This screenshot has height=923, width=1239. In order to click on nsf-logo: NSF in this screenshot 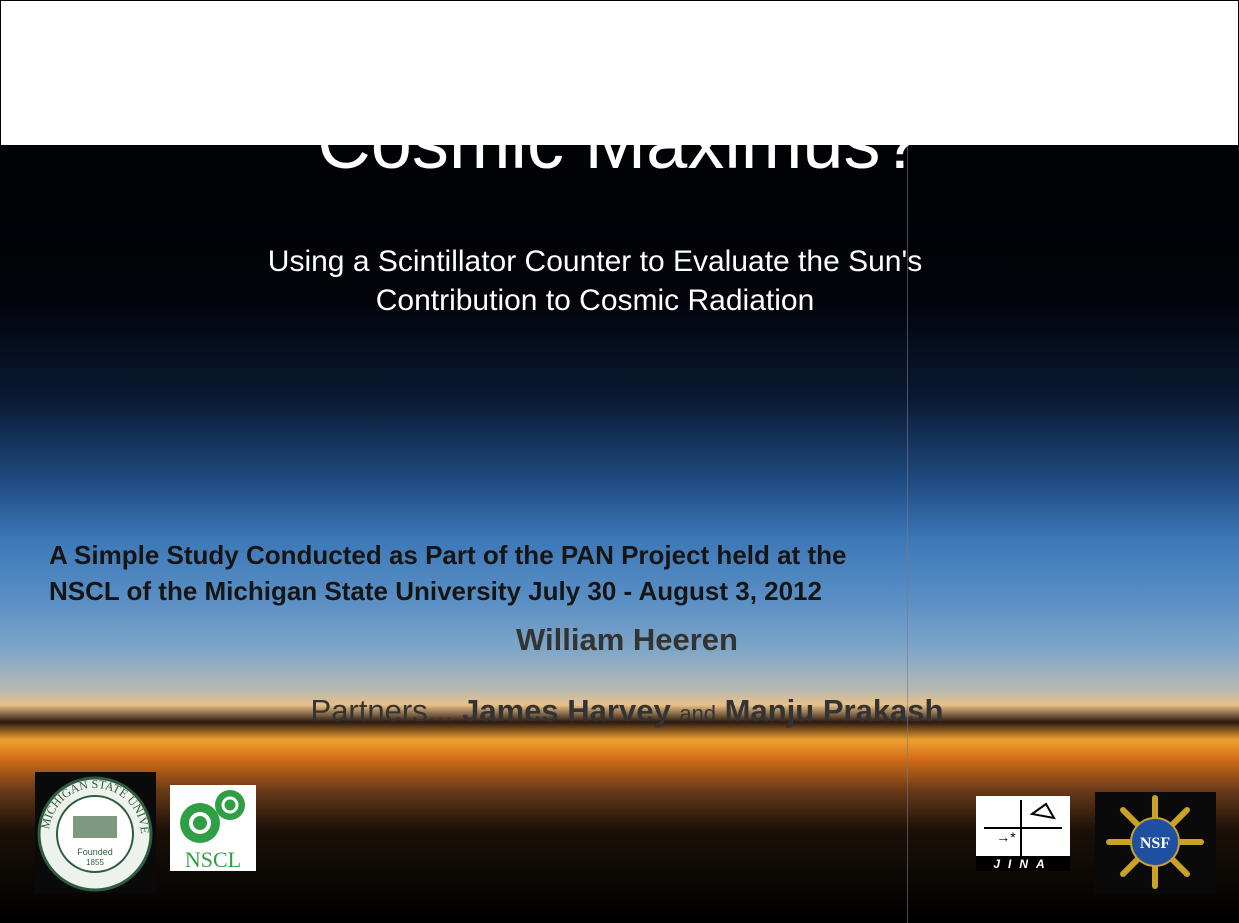, I will do `click(1155, 842)`.